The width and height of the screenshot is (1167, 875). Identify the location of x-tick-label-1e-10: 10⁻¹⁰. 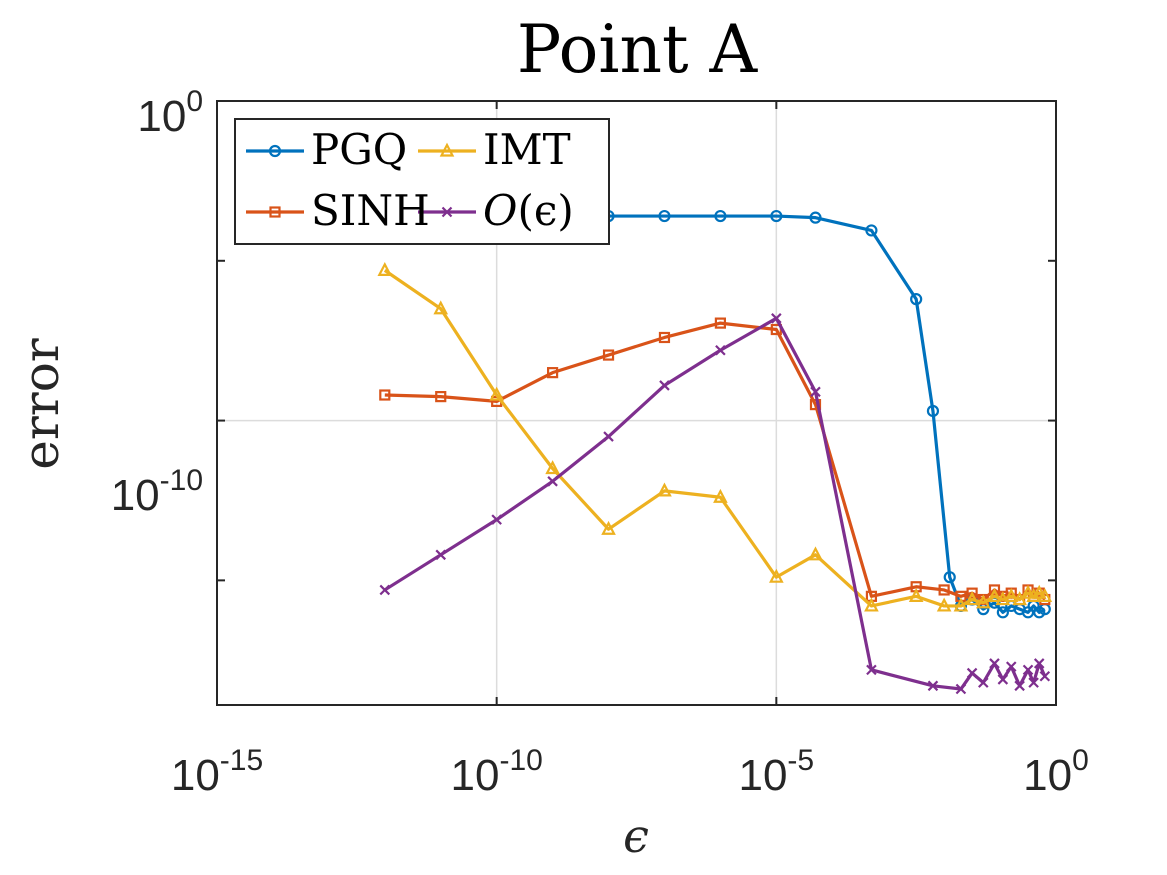
(497, 772).